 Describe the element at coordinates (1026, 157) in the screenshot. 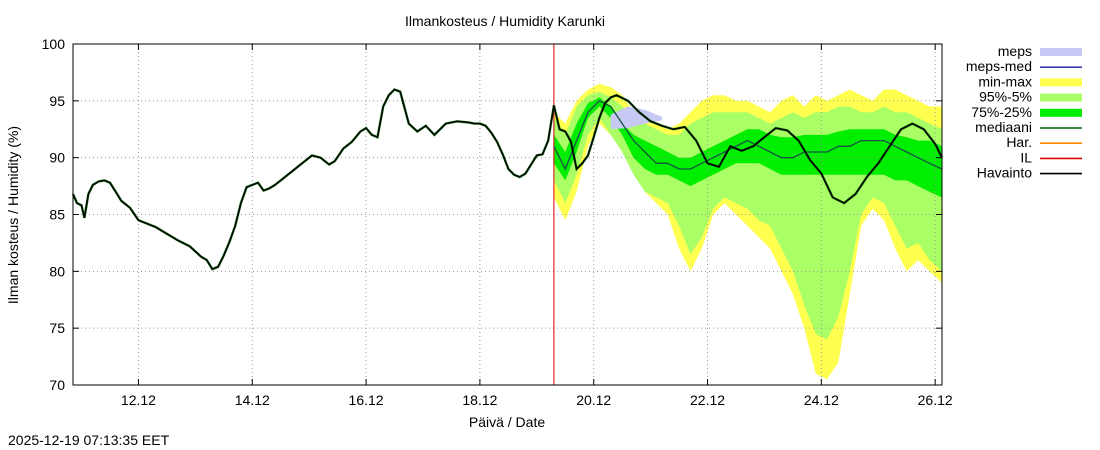

I see `legend-label: IL` at that location.